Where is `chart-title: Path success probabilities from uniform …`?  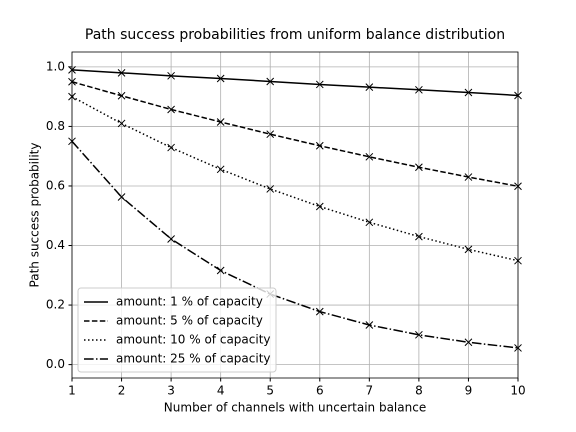 chart-title: Path success probabilities from uniform … is located at coordinates (295, 35).